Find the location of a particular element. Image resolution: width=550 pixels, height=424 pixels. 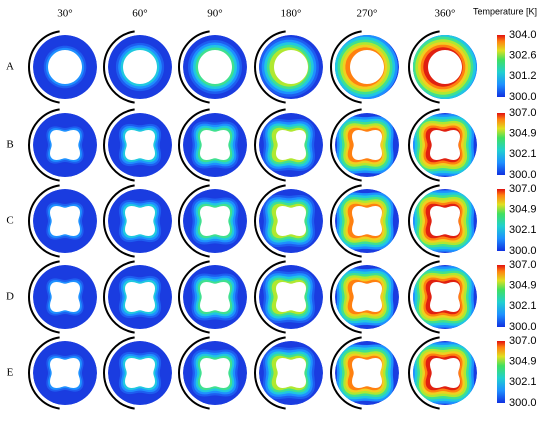

colorbar-tick-label: 304.9 is located at coordinates (523, 286).